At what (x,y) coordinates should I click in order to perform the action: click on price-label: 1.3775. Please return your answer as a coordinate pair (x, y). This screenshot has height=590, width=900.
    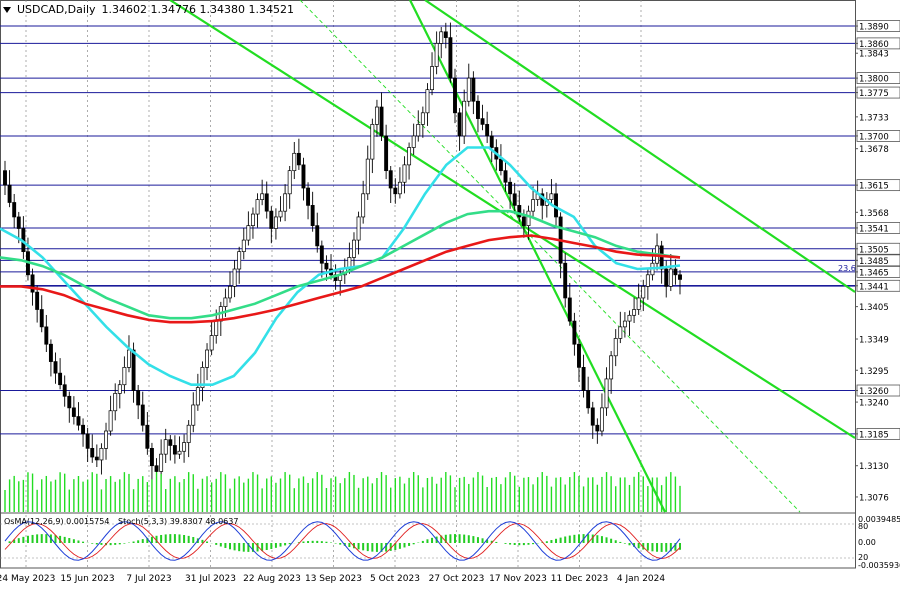
    Looking at the image, I should click on (874, 94).